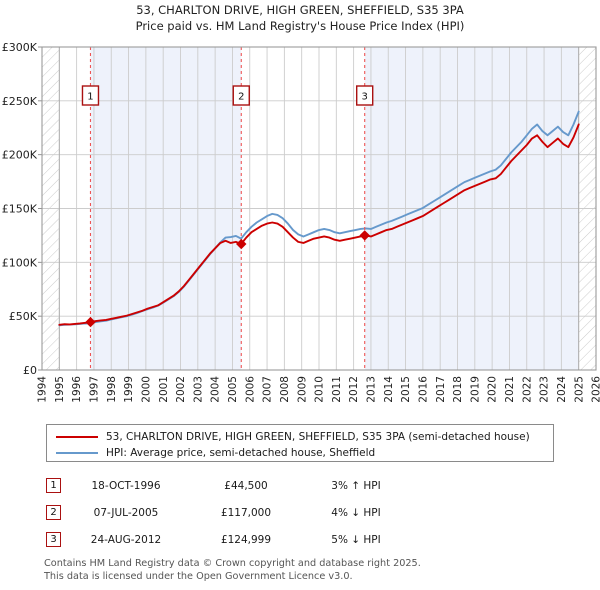 The image size is (600, 590). I want to click on svg-text: £100K, so click(20, 262).